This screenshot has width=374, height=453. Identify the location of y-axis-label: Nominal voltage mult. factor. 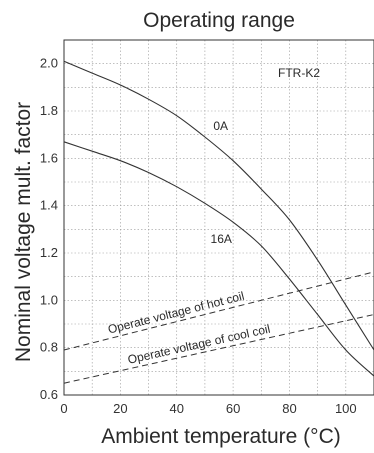
(23, 232).